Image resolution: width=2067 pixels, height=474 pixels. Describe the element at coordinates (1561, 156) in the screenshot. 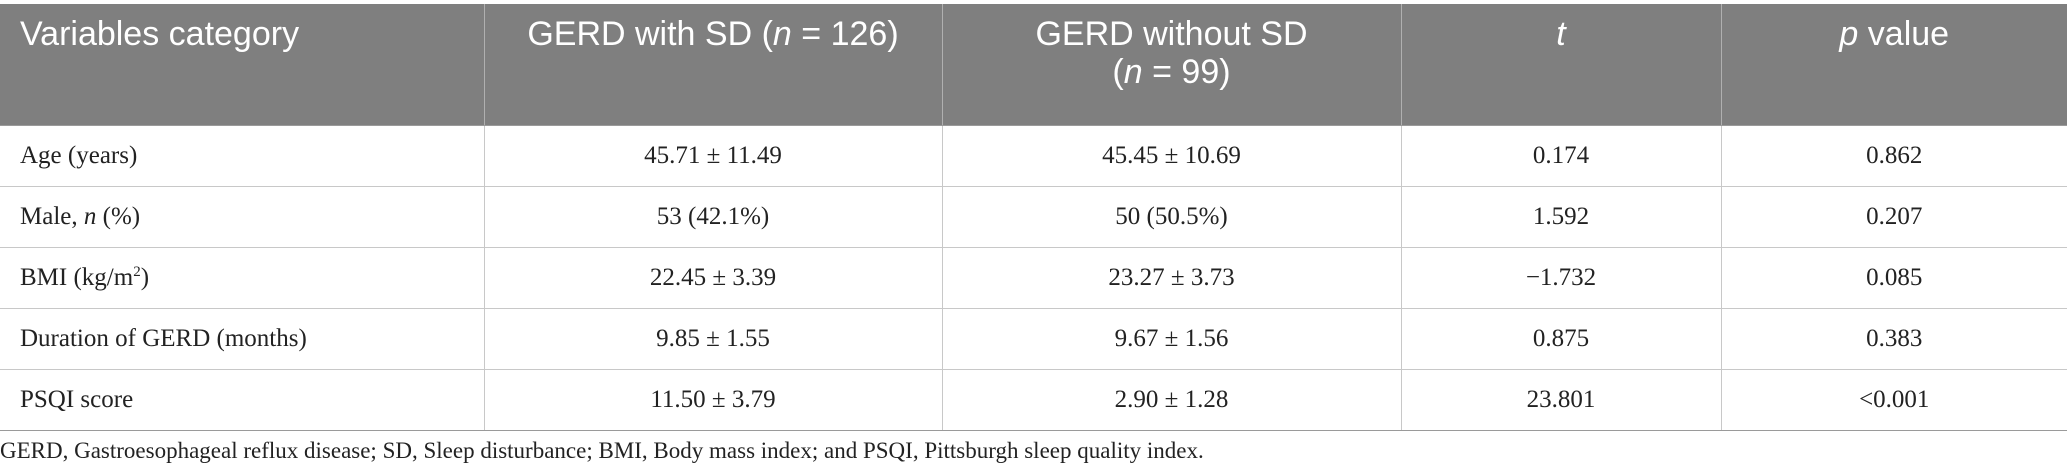

I see `cell-t: 0.174` at that location.